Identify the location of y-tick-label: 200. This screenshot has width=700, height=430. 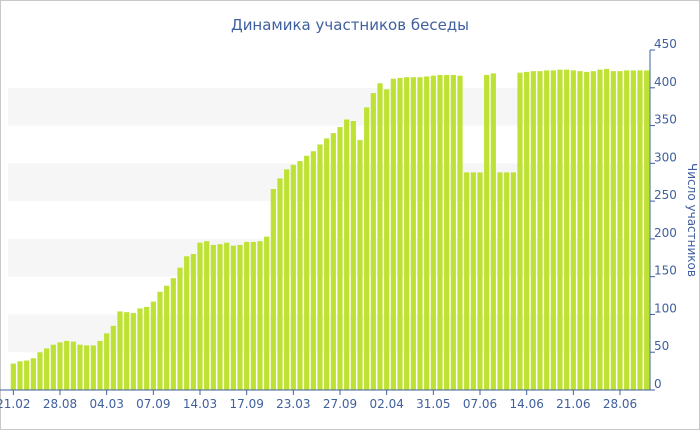
(665, 233).